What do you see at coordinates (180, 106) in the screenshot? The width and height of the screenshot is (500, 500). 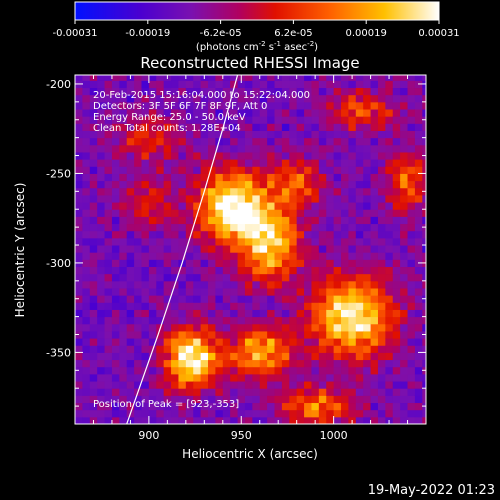 I see `annotation-detectors: Detectors: 3F 5F 6F 7F 8F 9F, Att 0` at bounding box center [180, 106].